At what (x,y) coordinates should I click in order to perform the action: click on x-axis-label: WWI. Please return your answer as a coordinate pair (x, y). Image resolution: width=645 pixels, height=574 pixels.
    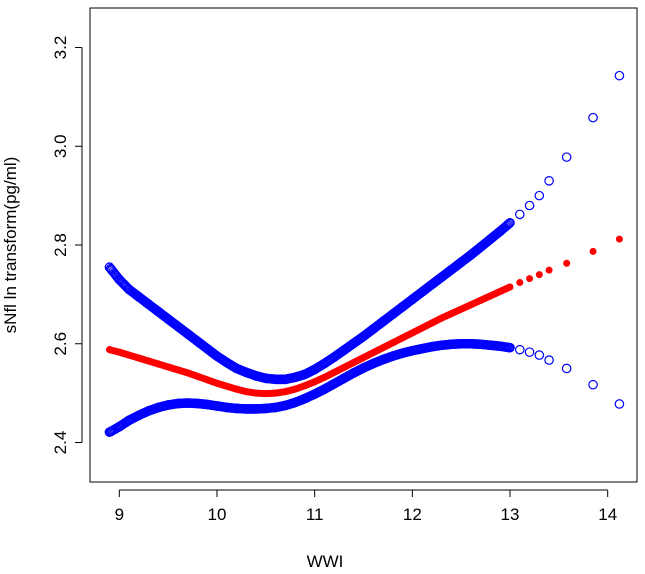
    Looking at the image, I should click on (325, 561).